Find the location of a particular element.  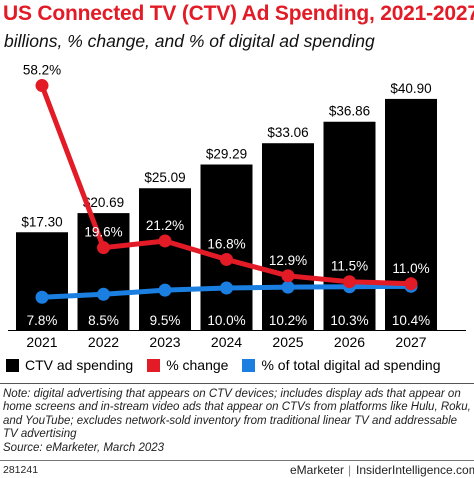

bar-value-label: $17.30 is located at coordinates (41, 221).